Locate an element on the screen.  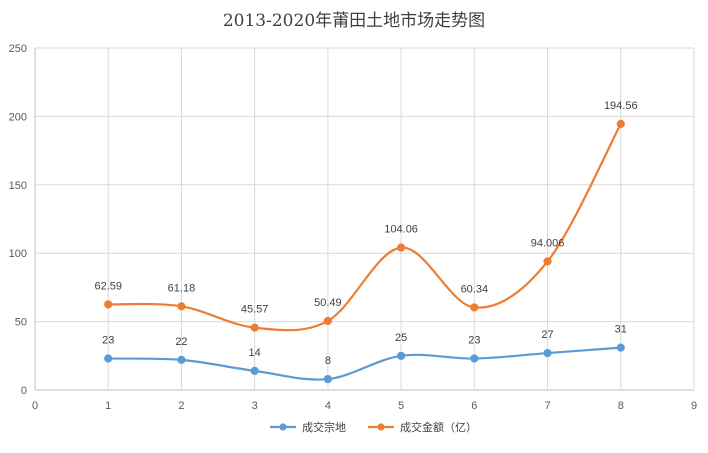
y-tick-label-50: 50 is located at coordinates (21, 323).